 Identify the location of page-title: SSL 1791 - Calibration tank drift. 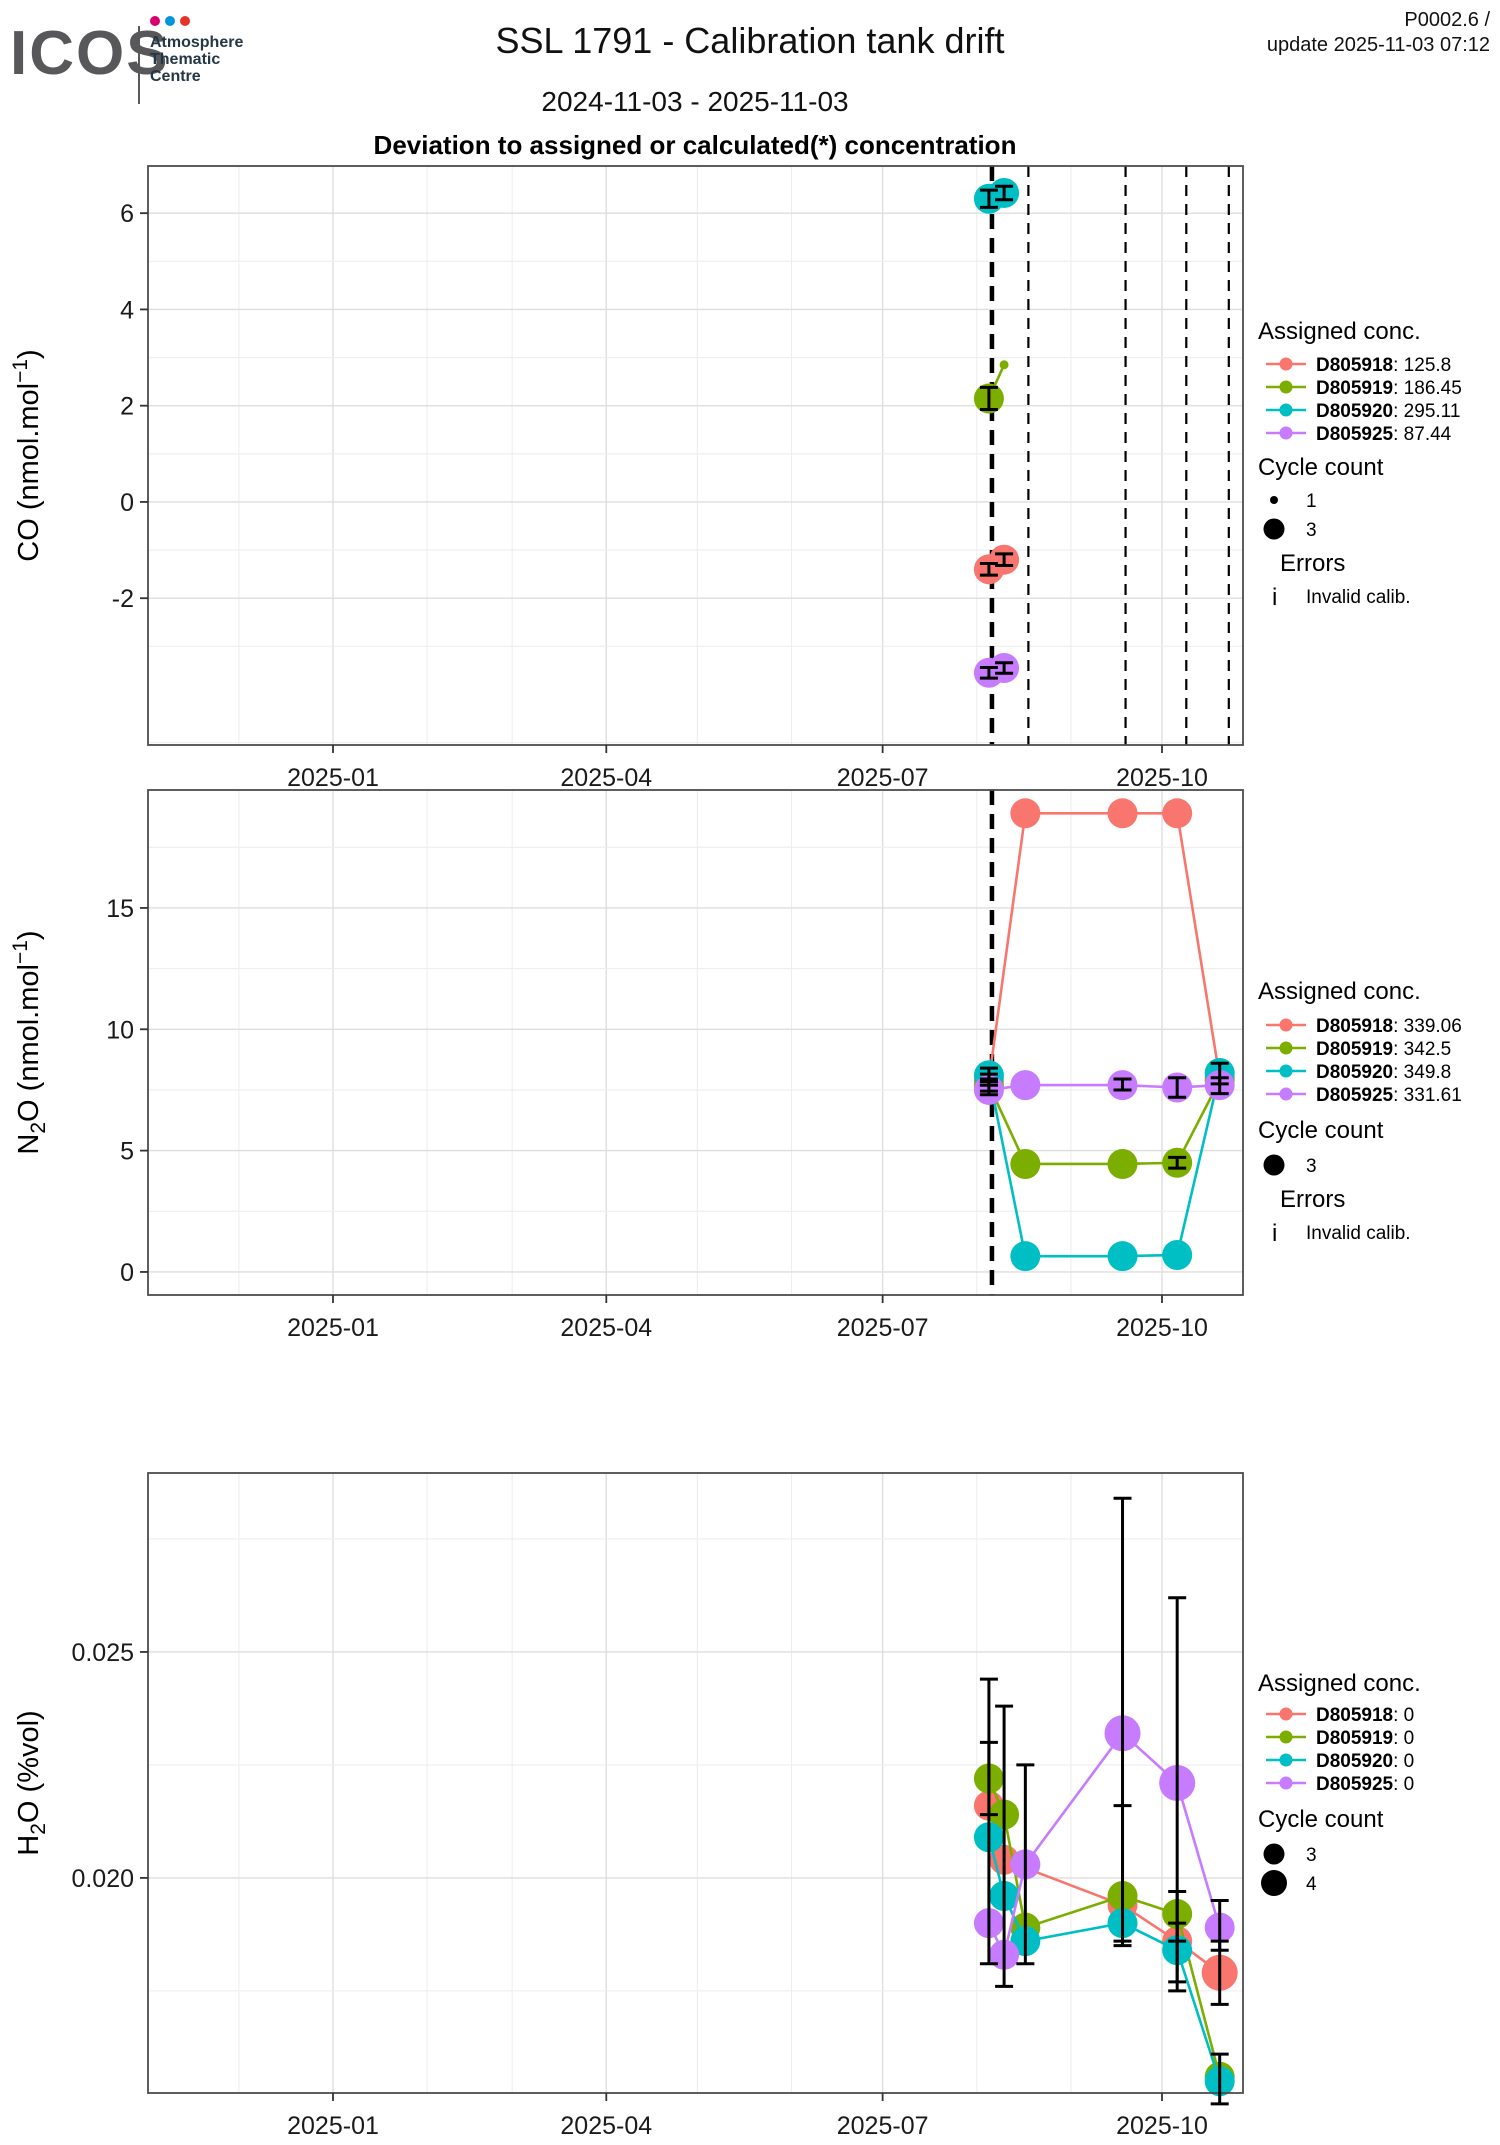
(750, 40).